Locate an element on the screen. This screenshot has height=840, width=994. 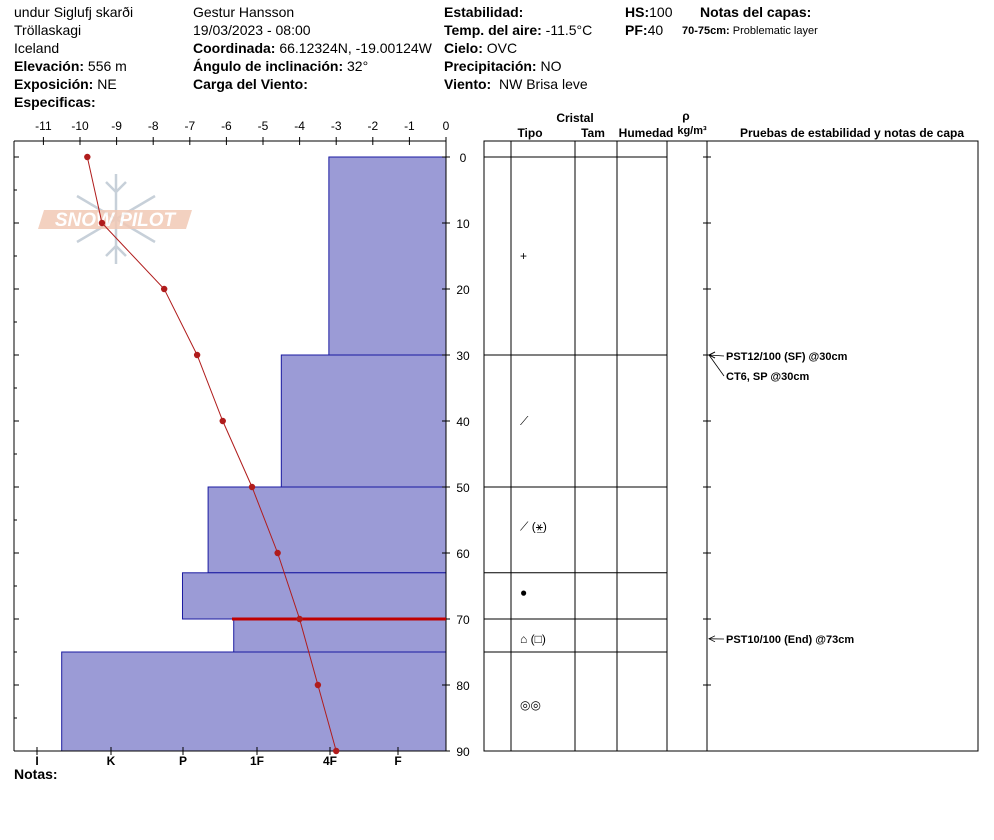
elevation-label: Elevación: is located at coordinates (49, 66).